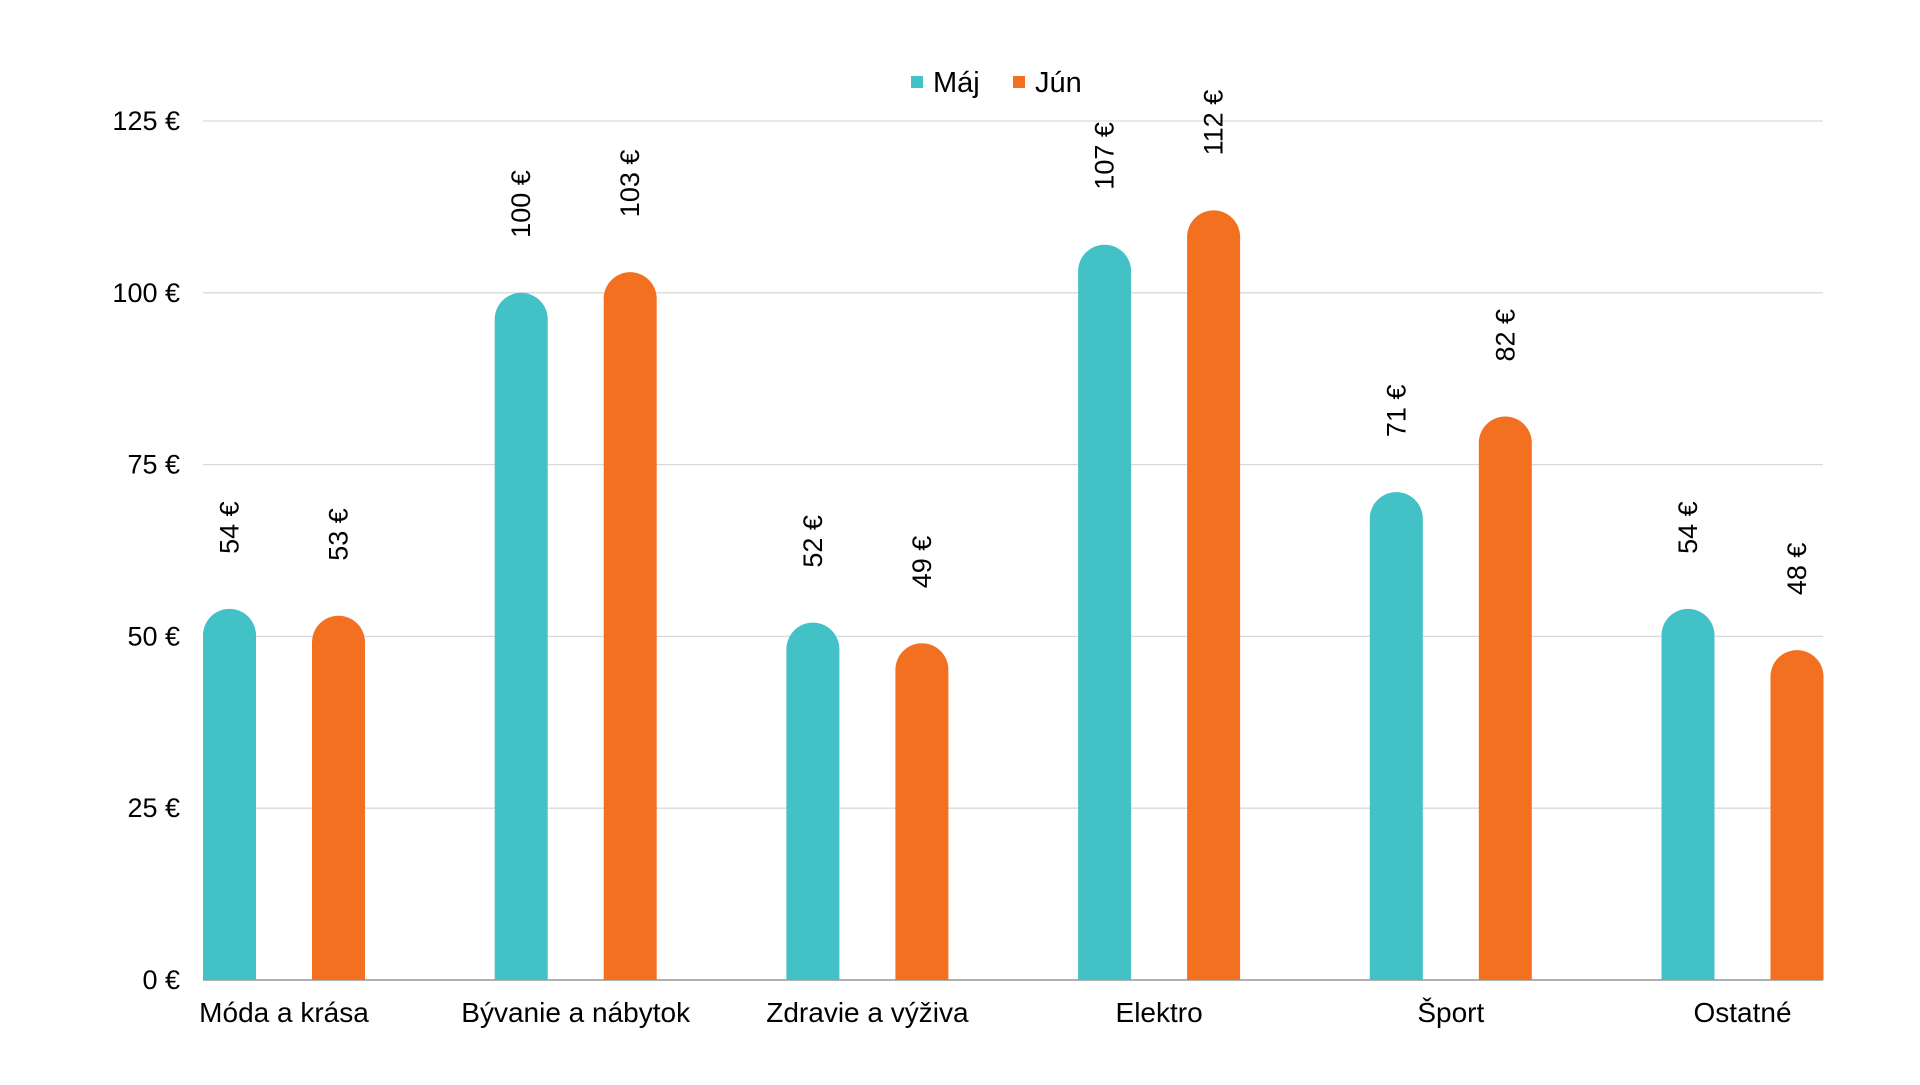 This screenshot has width=1920, height=1085. I want to click on x-tick-label: Elektro, so click(1159, 1012).